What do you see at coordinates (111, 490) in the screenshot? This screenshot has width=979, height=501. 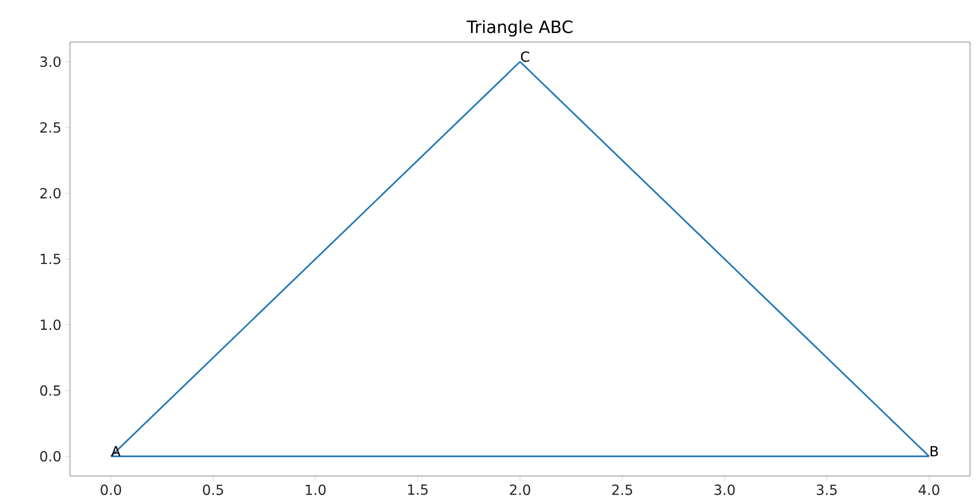 I see `x-tick-label: 0.0` at bounding box center [111, 490].